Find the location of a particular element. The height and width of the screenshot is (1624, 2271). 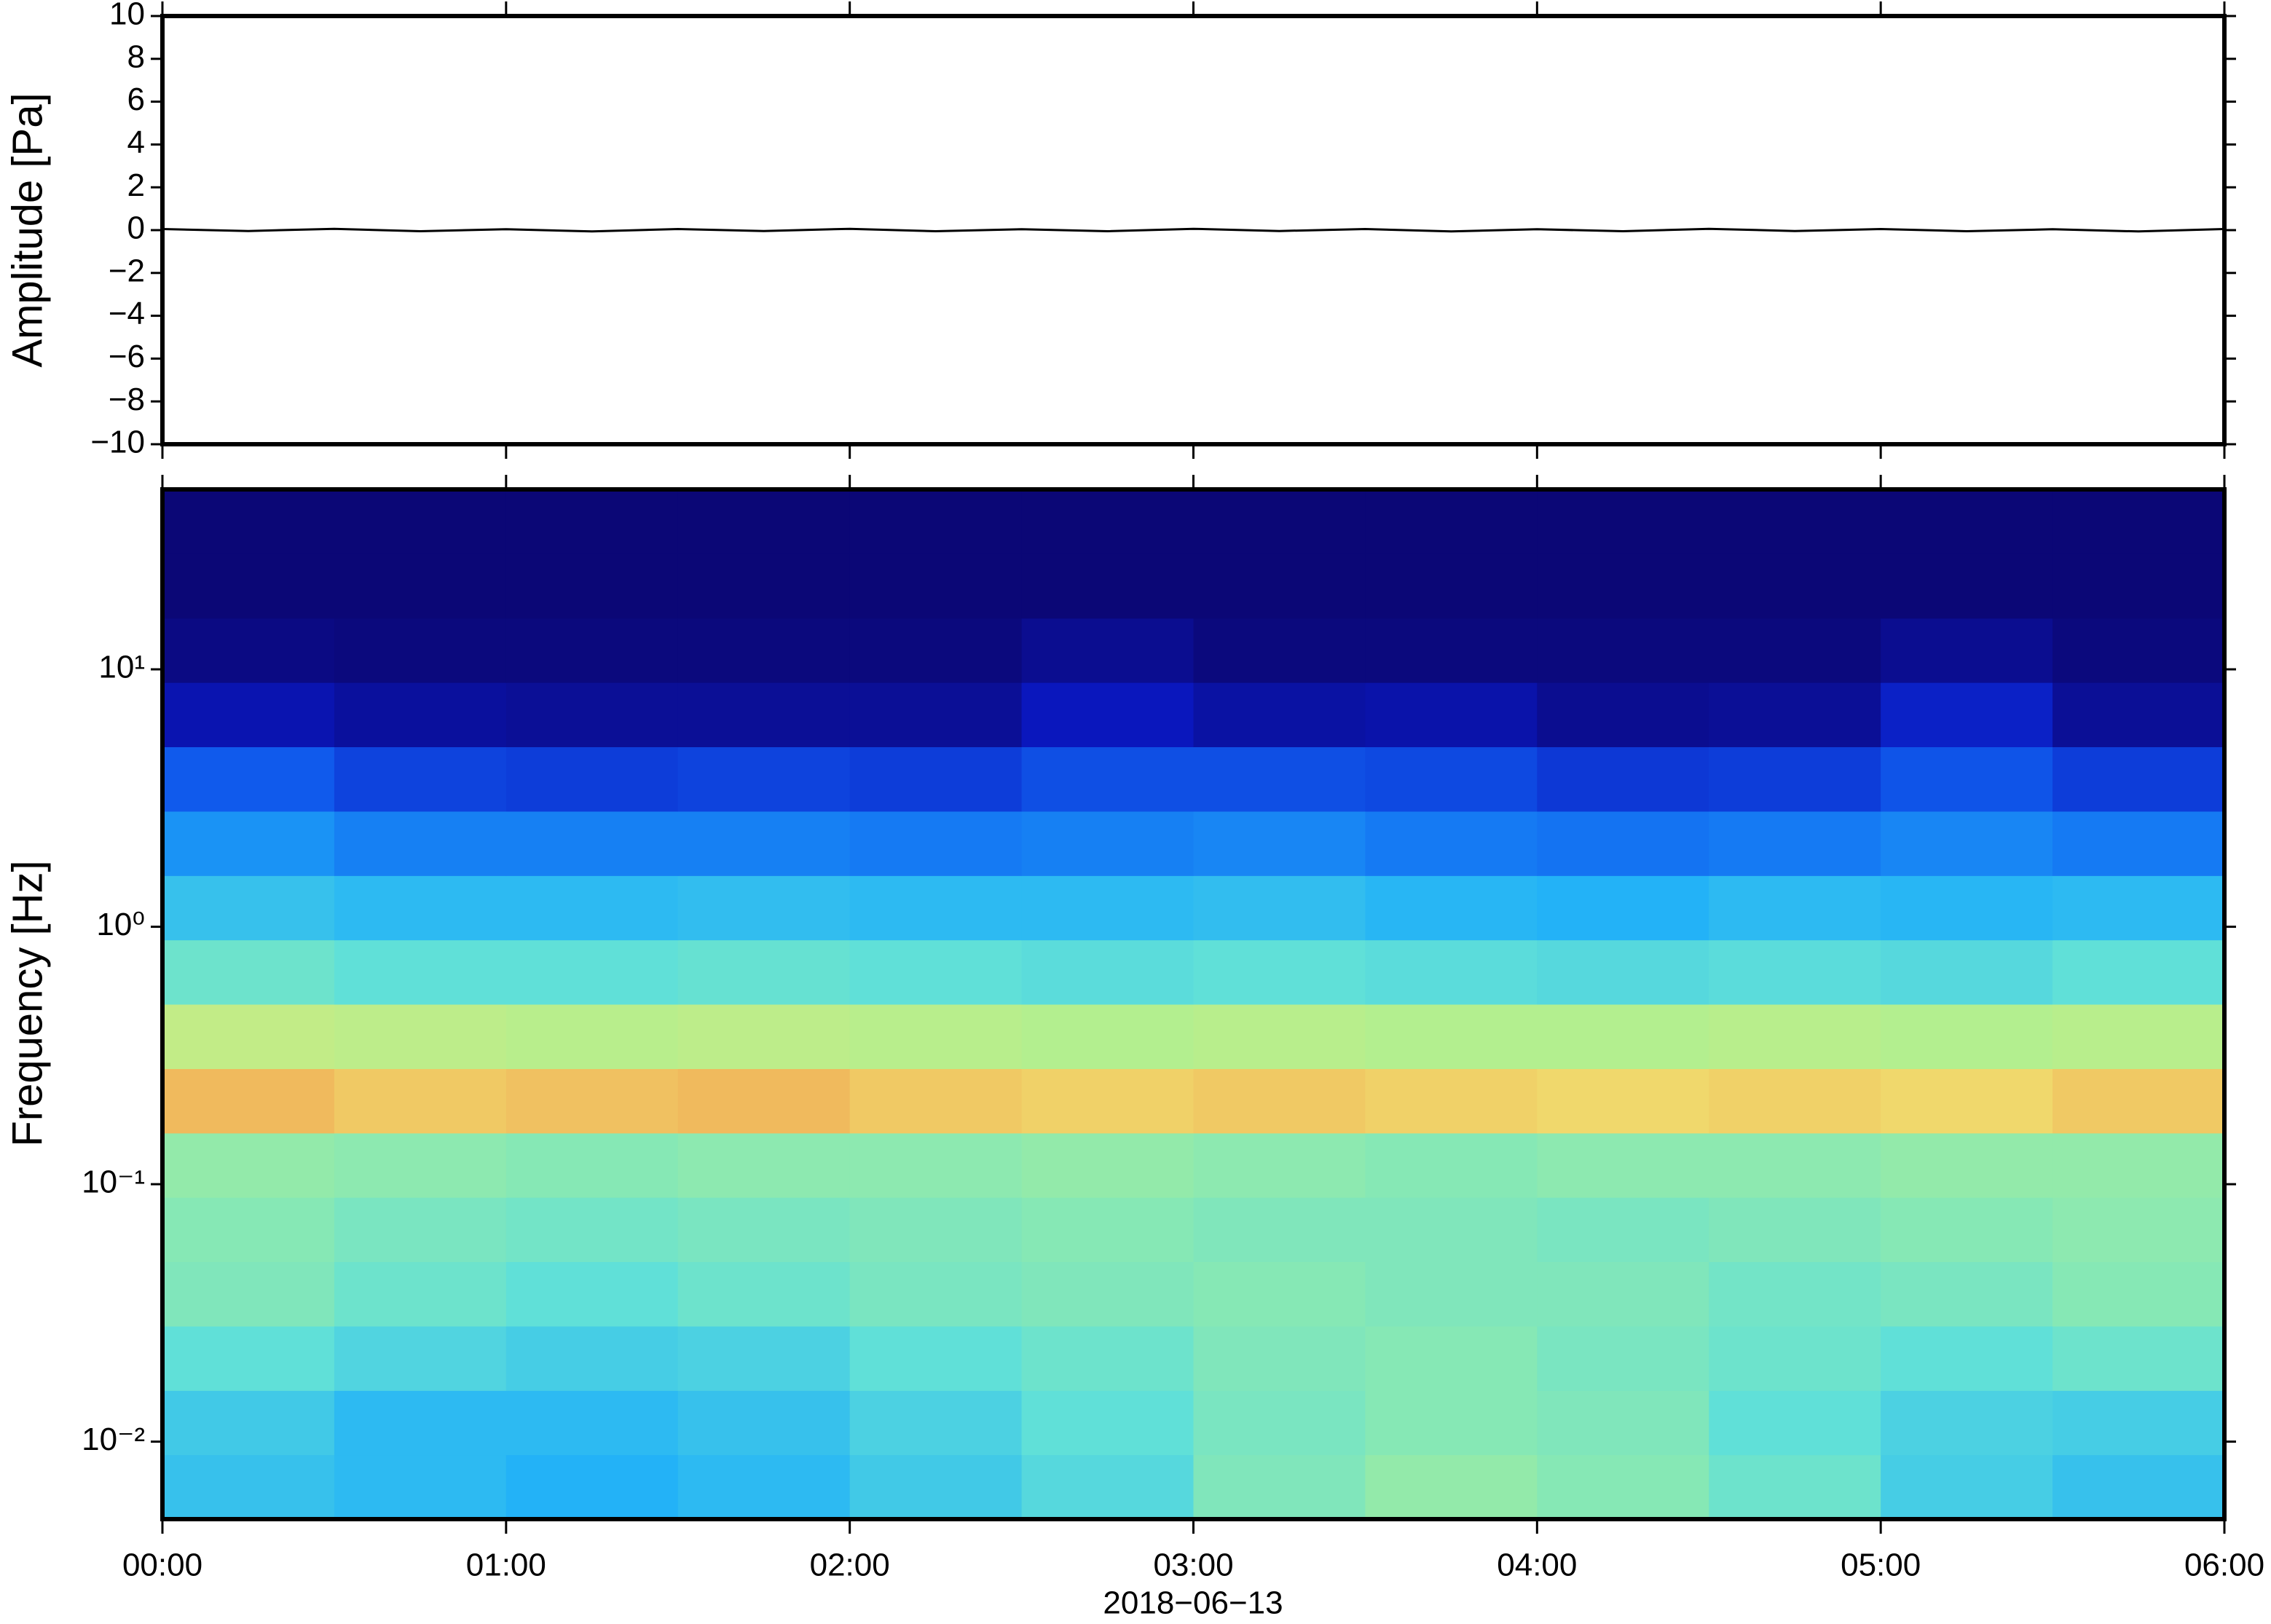

y-axis-title: Amplitude [Pa] is located at coordinates (27, 229).